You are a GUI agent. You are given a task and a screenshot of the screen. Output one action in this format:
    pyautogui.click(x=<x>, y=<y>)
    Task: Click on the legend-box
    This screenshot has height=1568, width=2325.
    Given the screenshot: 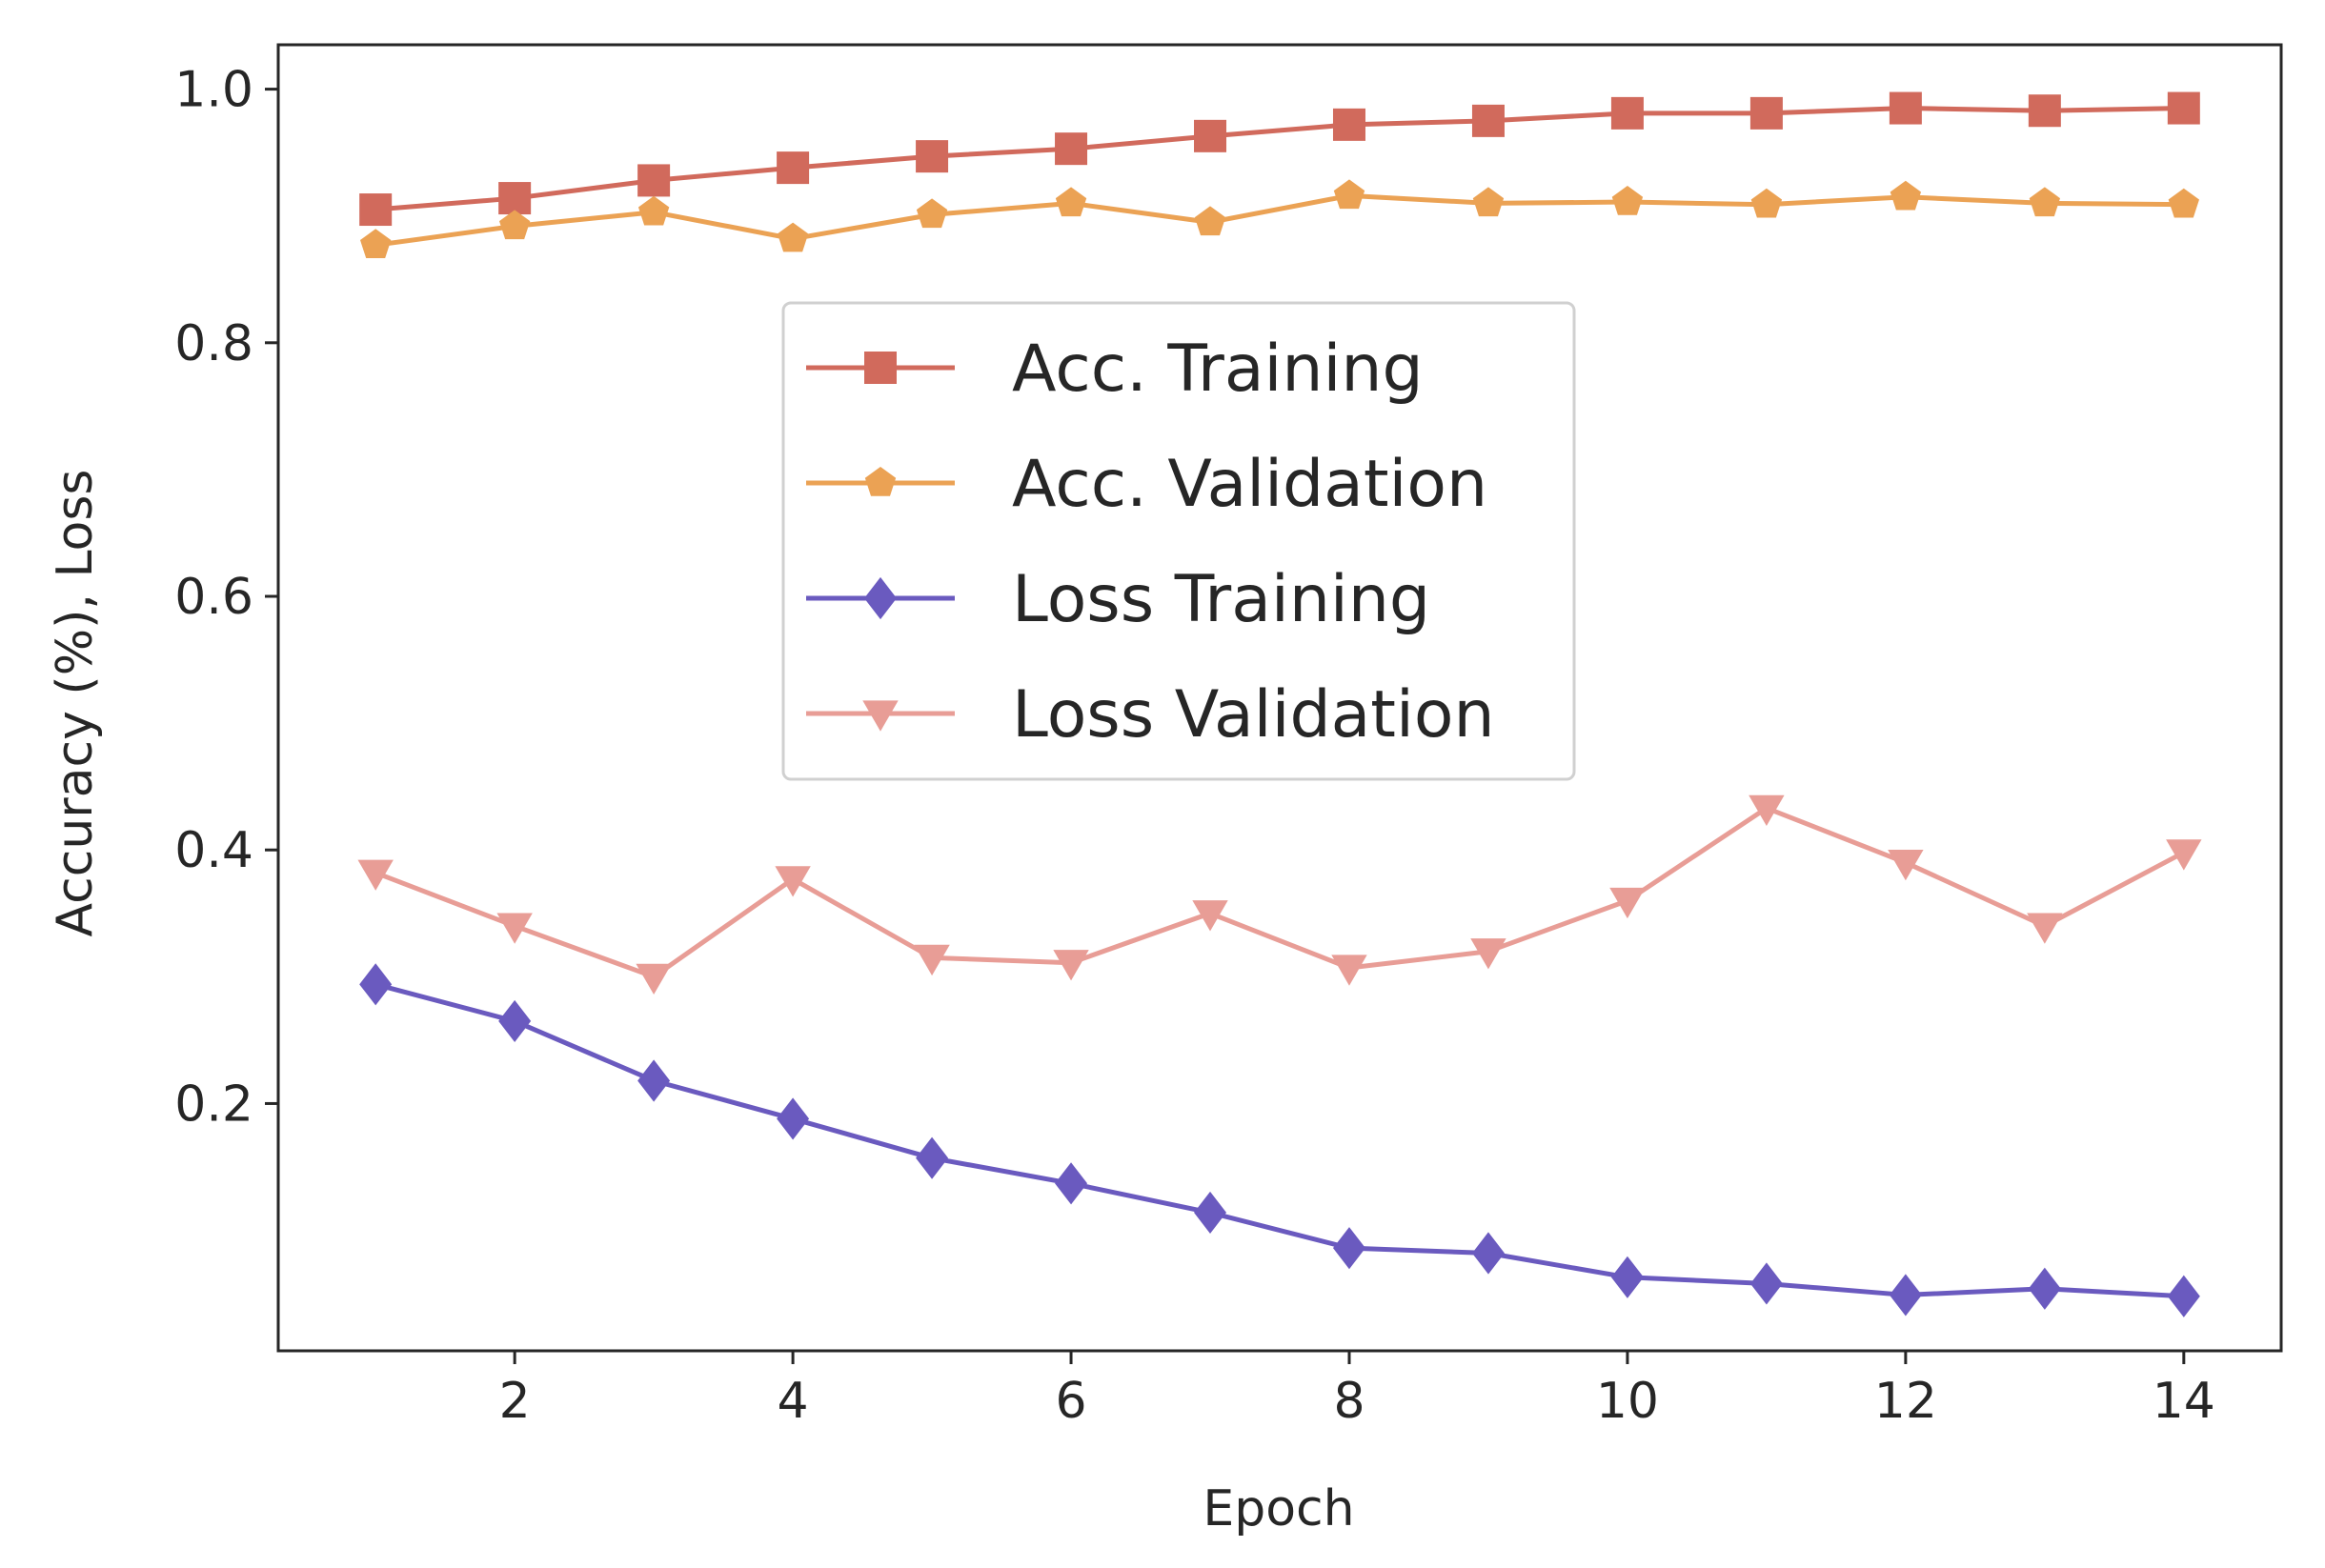 What is the action you would take?
    pyautogui.click(x=1179, y=541)
    